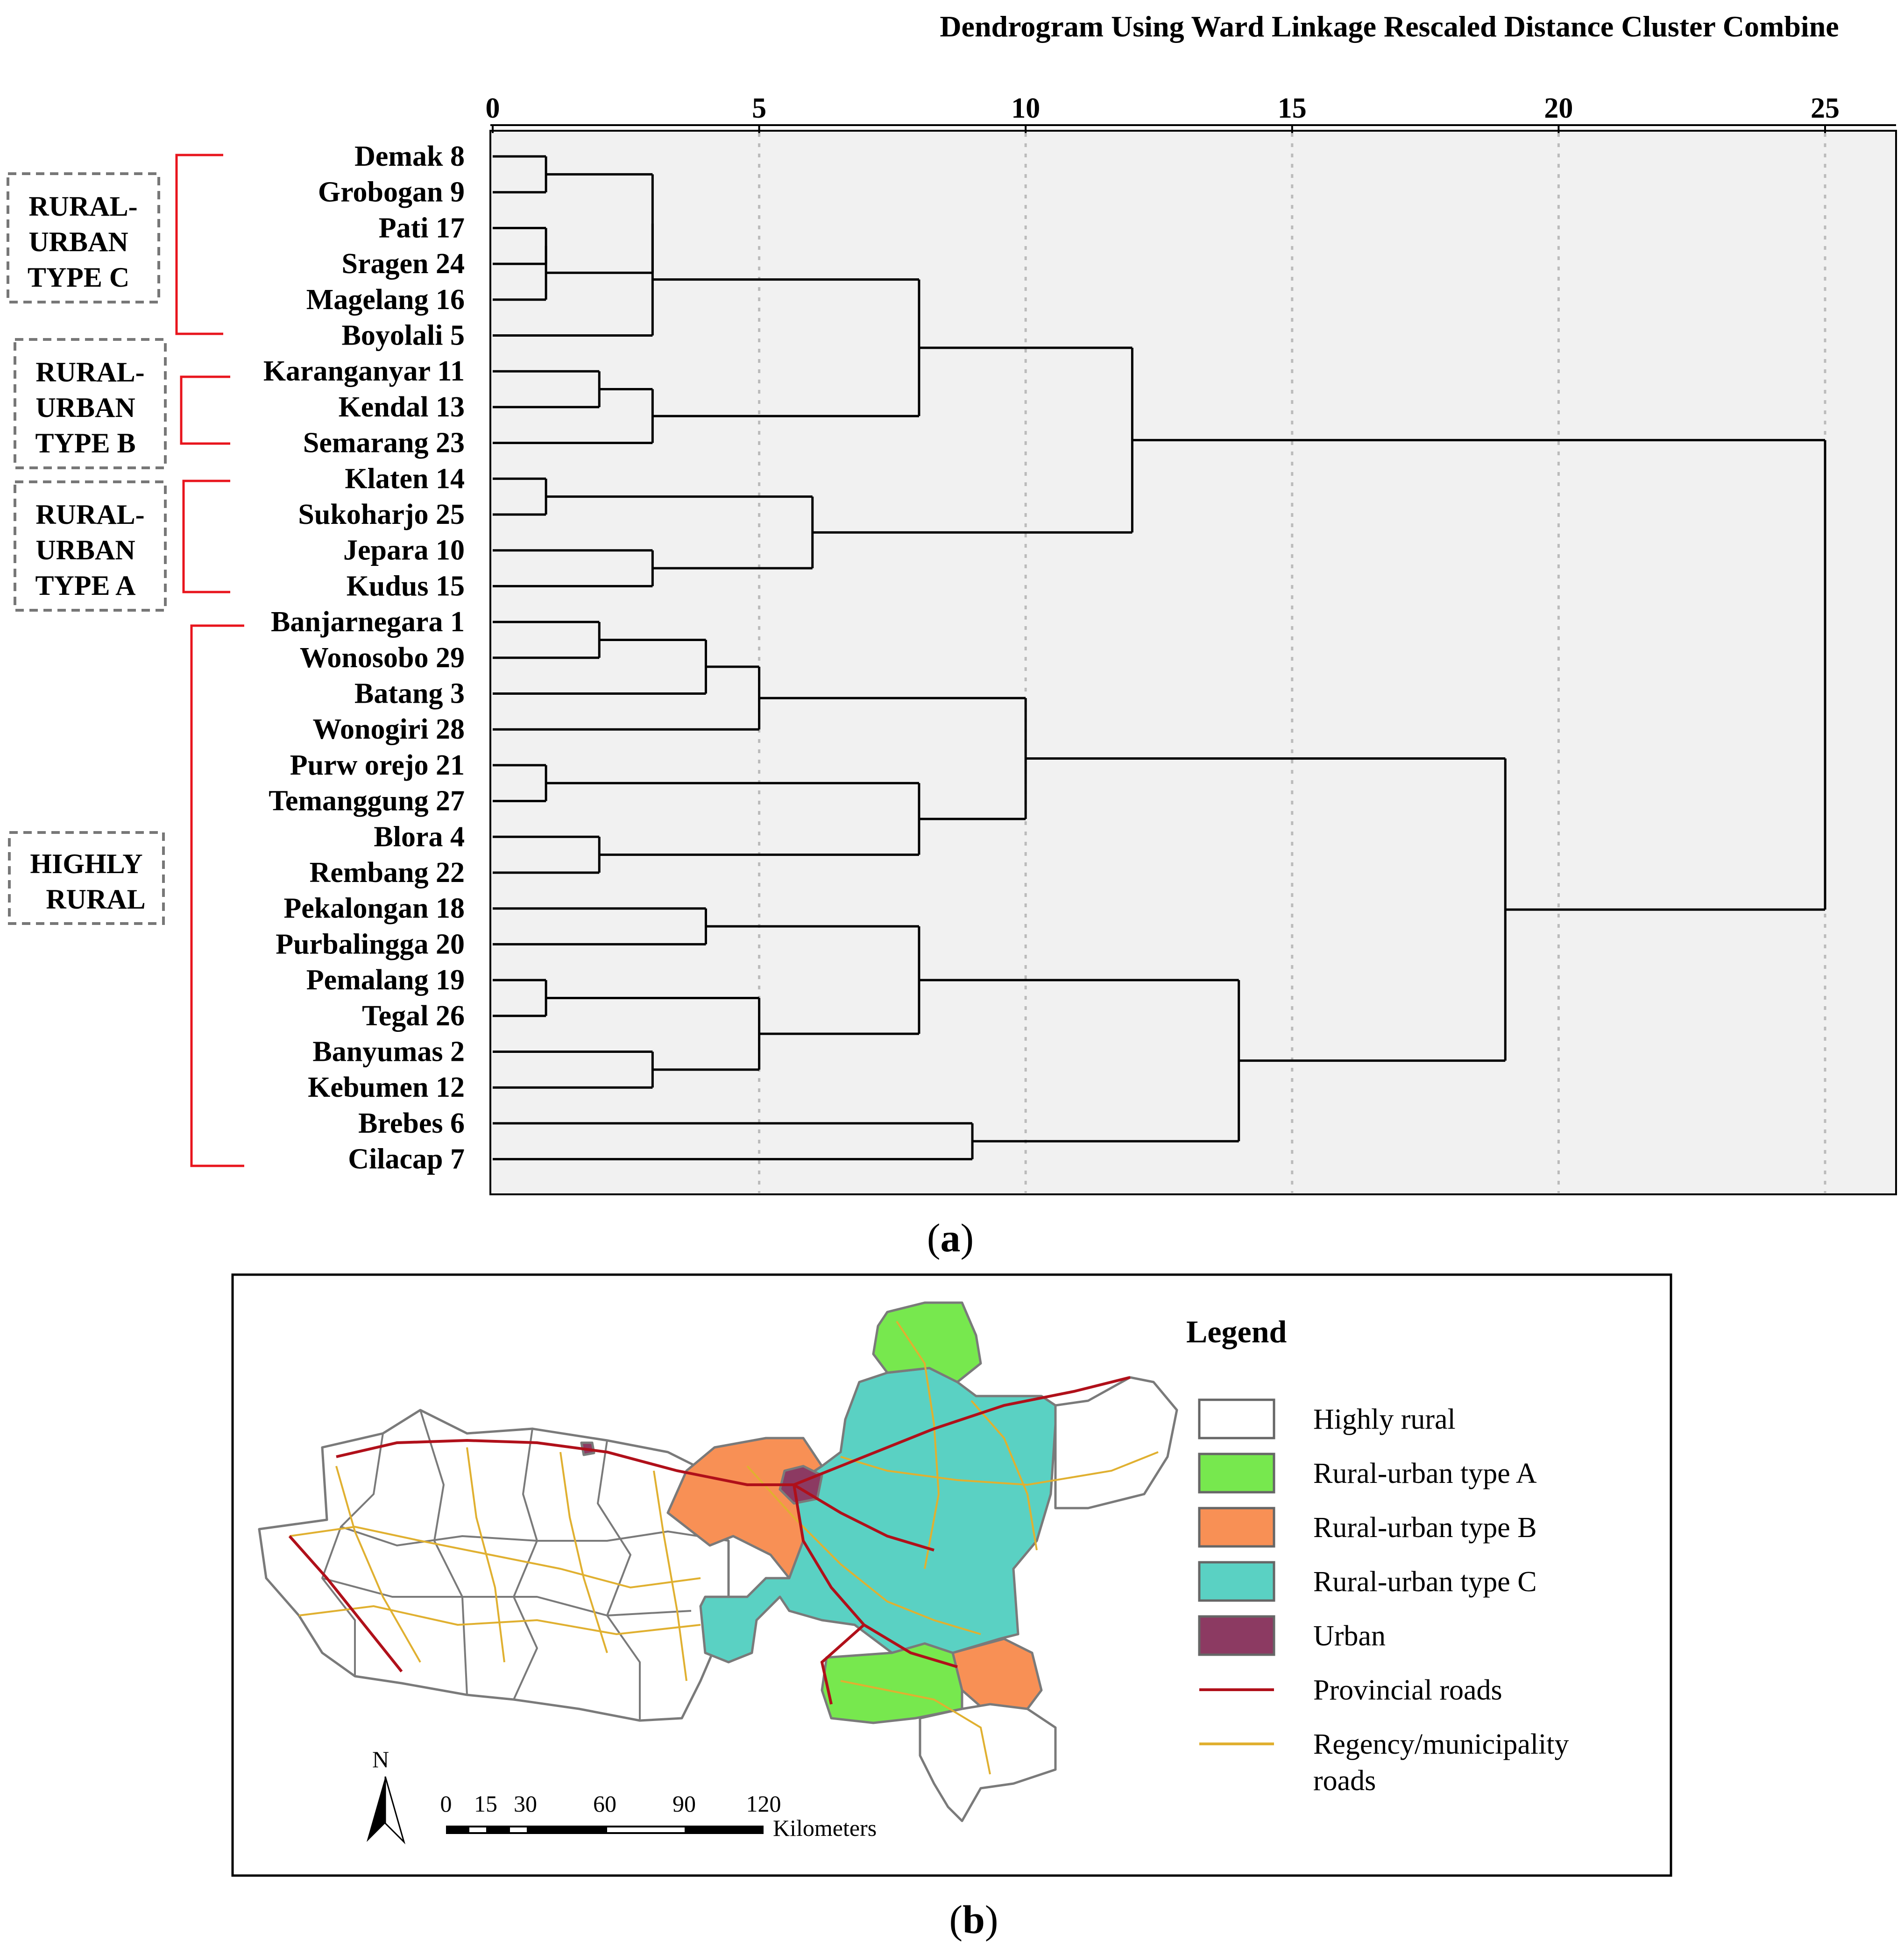 This screenshot has width=1904, height=1954. What do you see at coordinates (381, 515) in the screenshot?
I see `leaf-label: Sukoharjo 25` at bounding box center [381, 515].